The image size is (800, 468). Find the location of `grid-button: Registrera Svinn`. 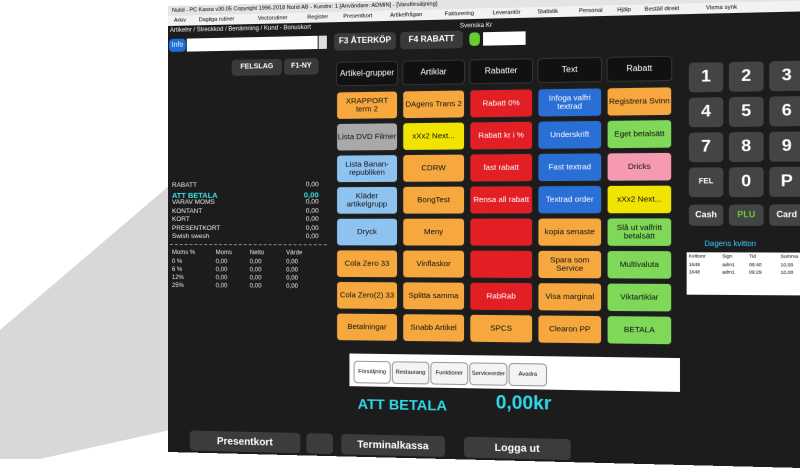

grid-button: Registrera Svinn is located at coordinates (639, 101).